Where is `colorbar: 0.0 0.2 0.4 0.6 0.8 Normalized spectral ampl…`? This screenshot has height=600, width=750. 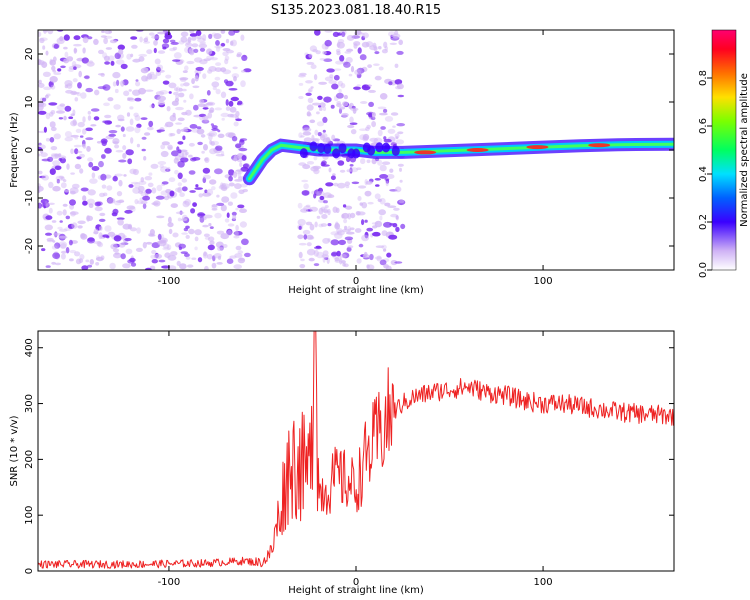 colorbar: 0.0 0.2 0.4 0.6 0.8 Normalized spectral ampl… is located at coordinates (724, 153).